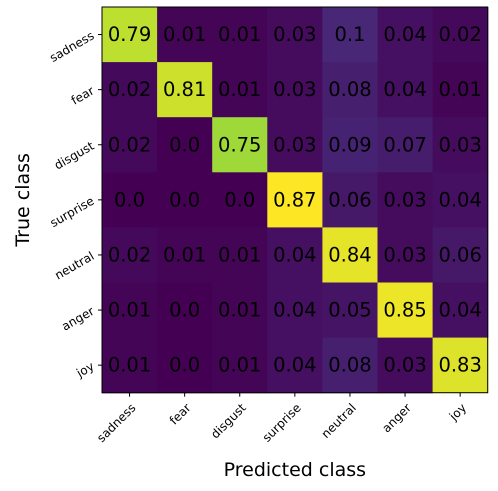 This screenshot has width=498, height=491. What do you see at coordinates (74, 266) in the screenshot?
I see `y-tick-label: neutral` at bounding box center [74, 266].